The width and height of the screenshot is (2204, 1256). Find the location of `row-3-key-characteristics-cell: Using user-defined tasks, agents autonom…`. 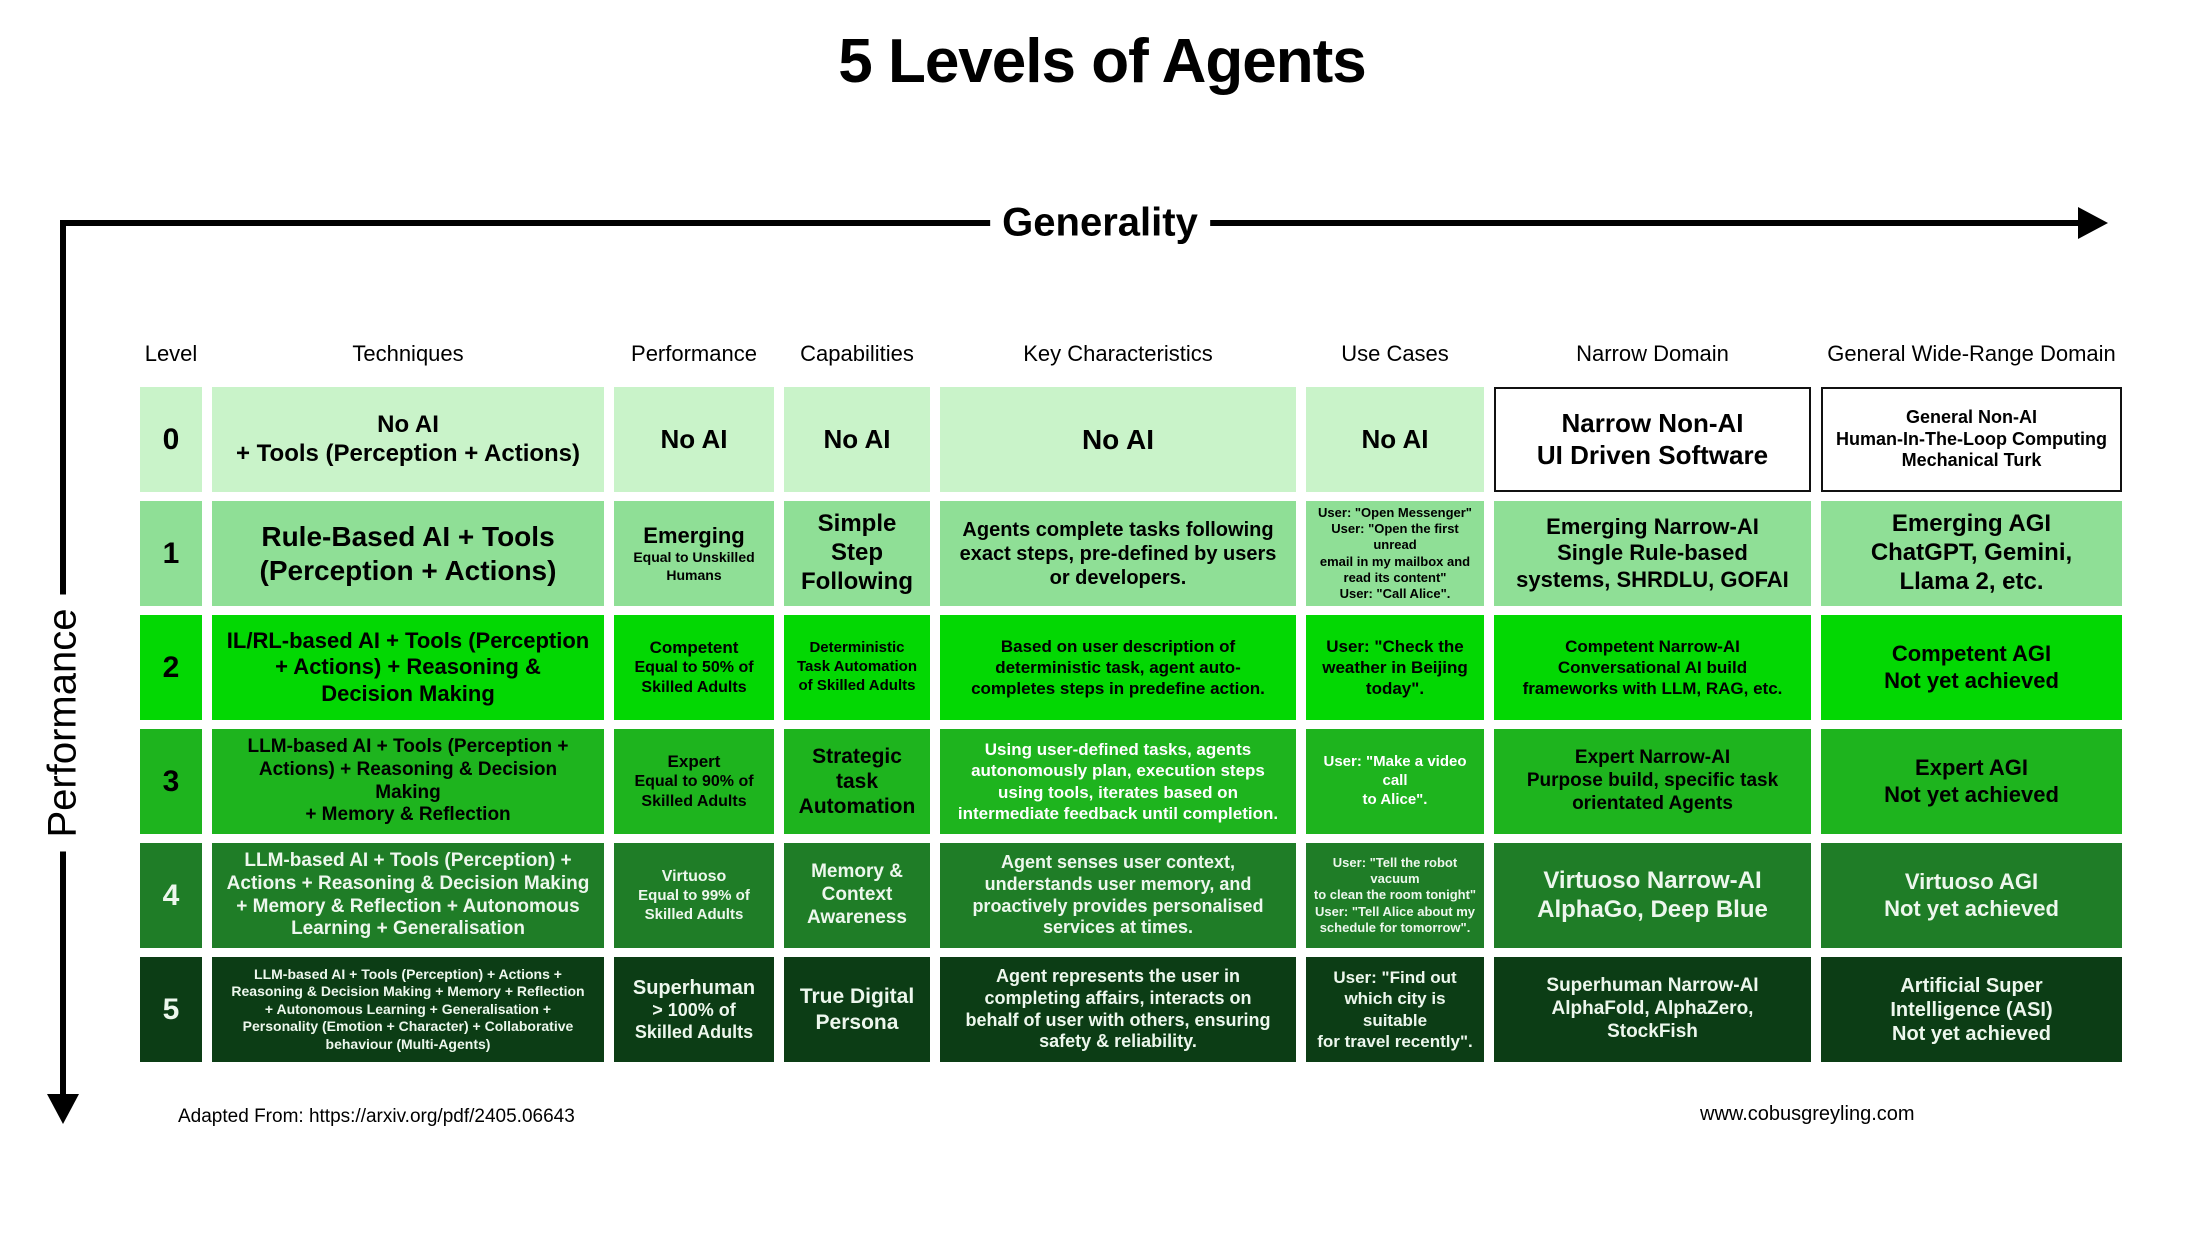

row-3-key-characteristics-cell: Using user-defined tasks, agents autonom… is located at coordinates (1118, 781).